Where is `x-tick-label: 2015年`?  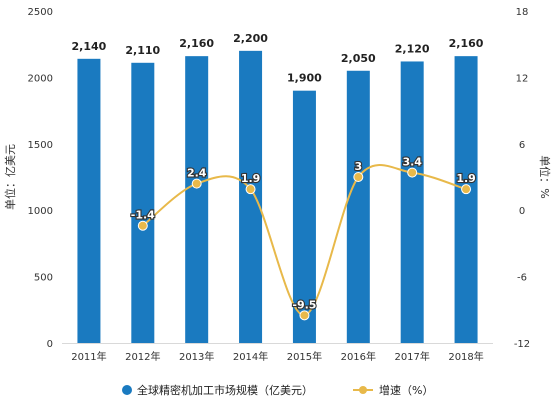 x-tick-label: 2015年 is located at coordinates (304, 356).